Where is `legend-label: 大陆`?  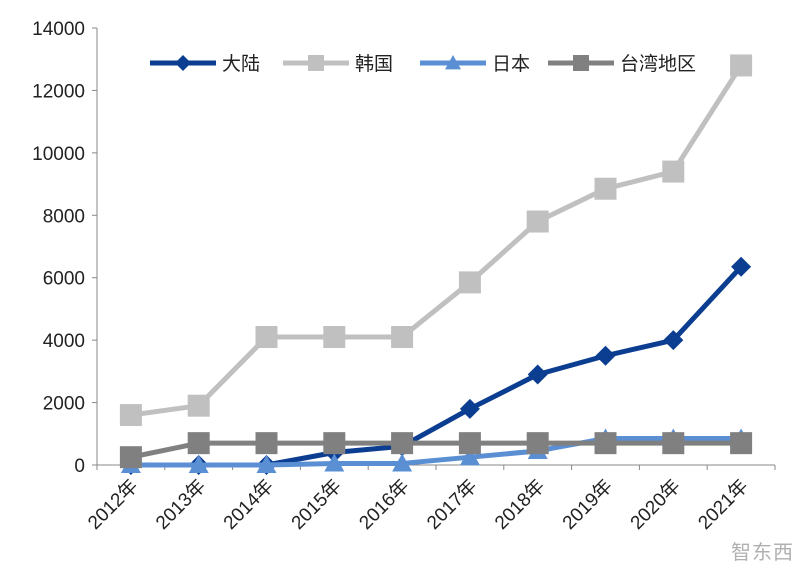
legend-label: 大陆 is located at coordinates (241, 64).